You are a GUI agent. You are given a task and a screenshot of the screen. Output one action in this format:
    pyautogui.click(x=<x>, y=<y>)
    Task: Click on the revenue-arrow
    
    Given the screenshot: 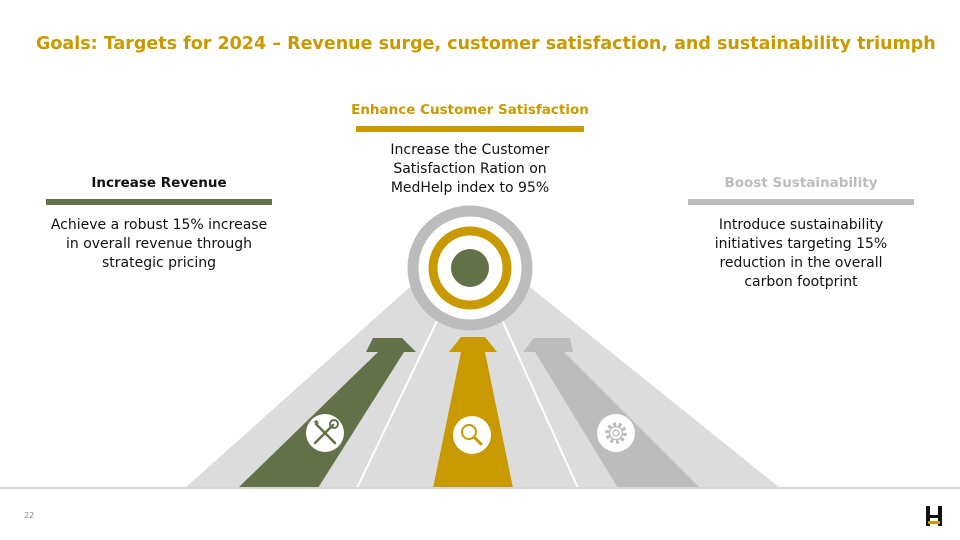 What is the action you would take?
    pyautogui.click(x=327, y=413)
    